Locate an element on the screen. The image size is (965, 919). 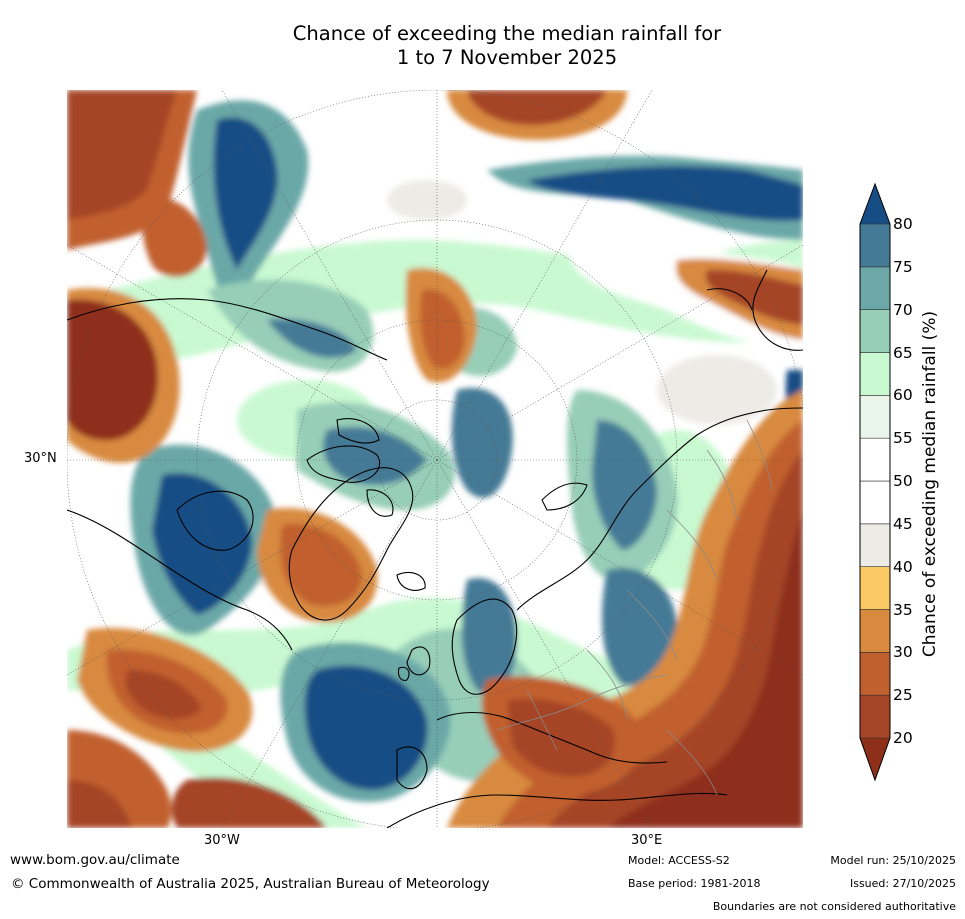
footer-base-period: Base period: 1981-2018 is located at coordinates (694, 883).